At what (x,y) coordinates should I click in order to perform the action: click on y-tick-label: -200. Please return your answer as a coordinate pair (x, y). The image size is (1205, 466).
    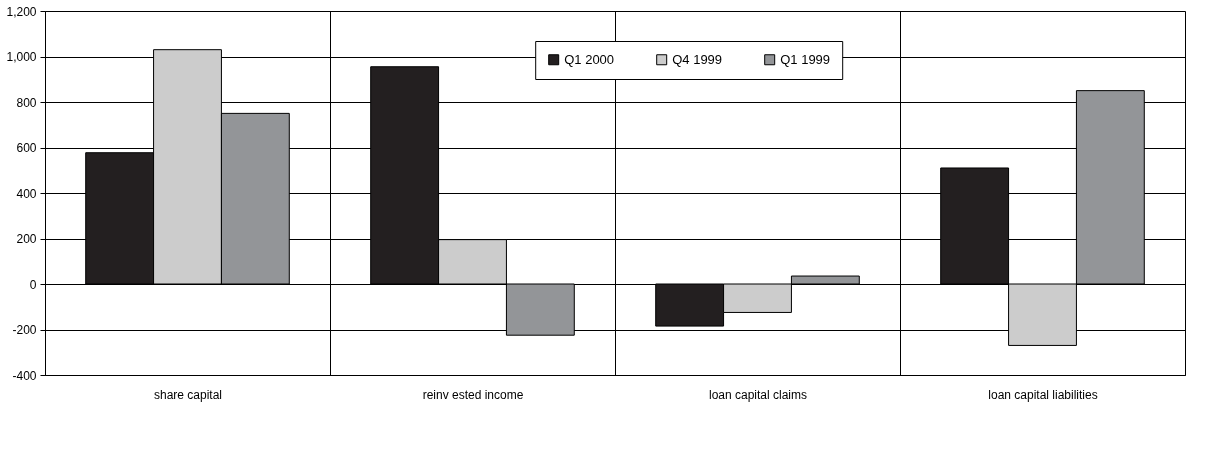
    Looking at the image, I should click on (24, 330).